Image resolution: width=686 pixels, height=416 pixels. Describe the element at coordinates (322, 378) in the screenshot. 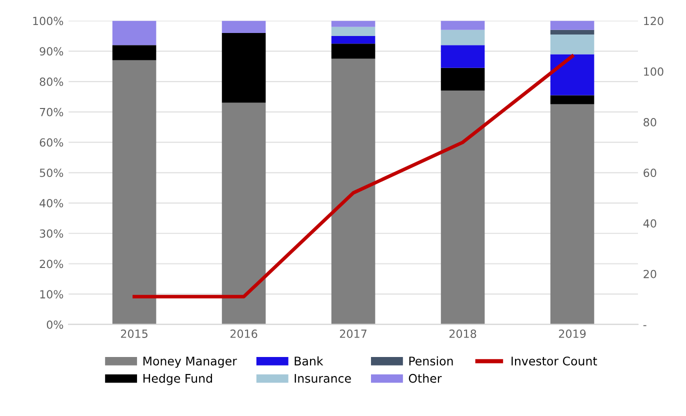

I see `legend-label: Insurance` at that location.